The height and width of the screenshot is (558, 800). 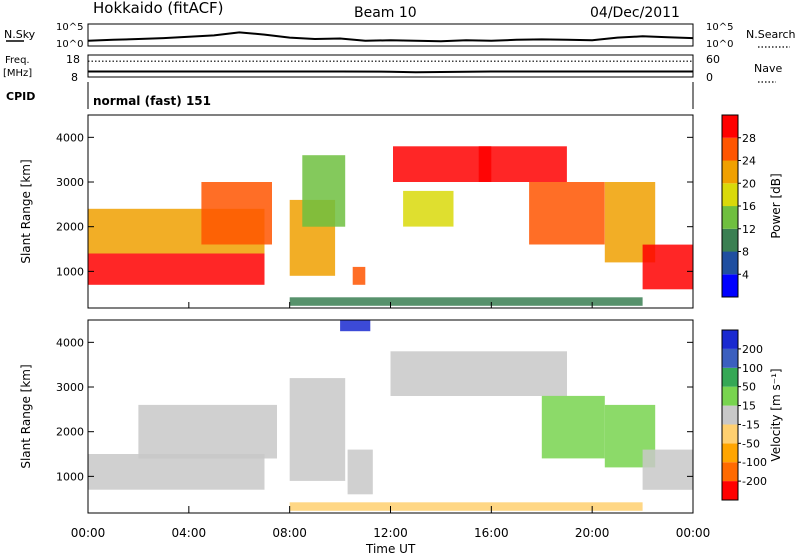 I want to click on velocity-ytick-label-1: 2000, so click(x=70, y=432).